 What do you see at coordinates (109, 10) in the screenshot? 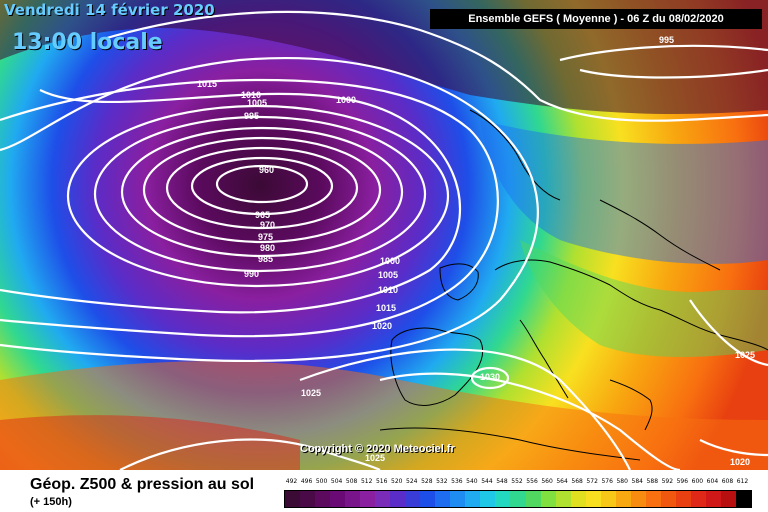
I see `forecast-date: Vendredi 14 février 2020` at bounding box center [109, 10].